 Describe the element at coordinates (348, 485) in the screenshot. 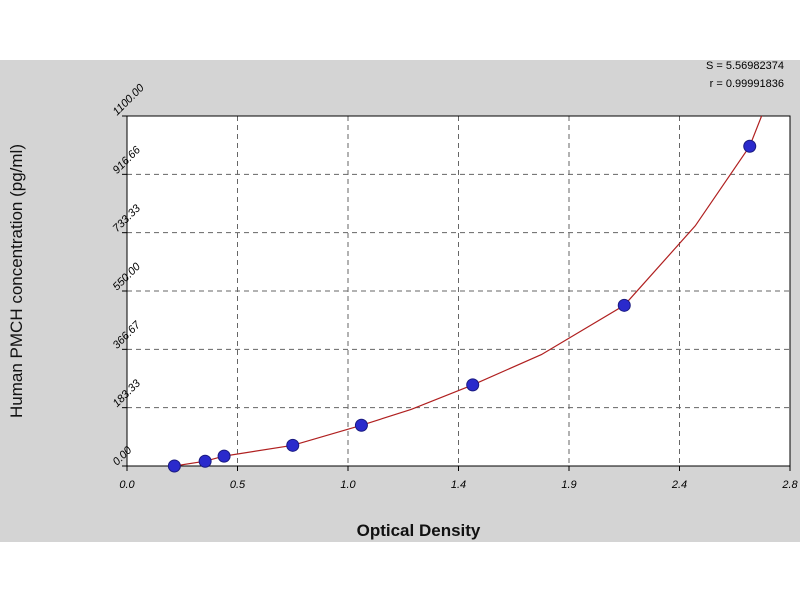

I see `x-tick-label: 1.0` at that location.